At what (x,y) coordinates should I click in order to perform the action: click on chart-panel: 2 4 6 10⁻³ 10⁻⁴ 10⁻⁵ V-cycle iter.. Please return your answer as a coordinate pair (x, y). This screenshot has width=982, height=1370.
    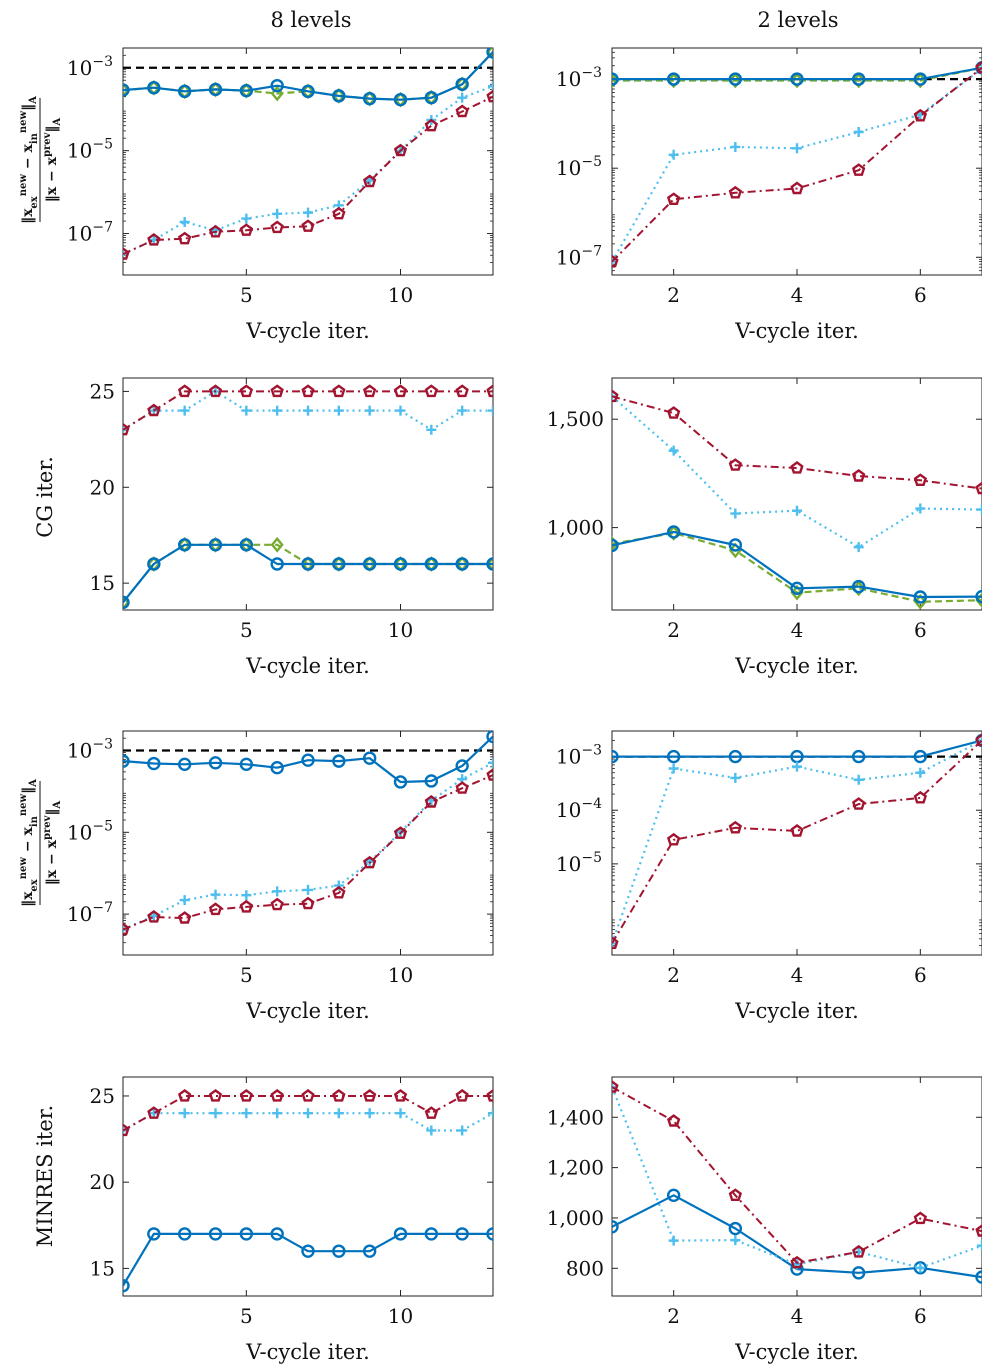
    Looking at the image, I should click on (769, 876).